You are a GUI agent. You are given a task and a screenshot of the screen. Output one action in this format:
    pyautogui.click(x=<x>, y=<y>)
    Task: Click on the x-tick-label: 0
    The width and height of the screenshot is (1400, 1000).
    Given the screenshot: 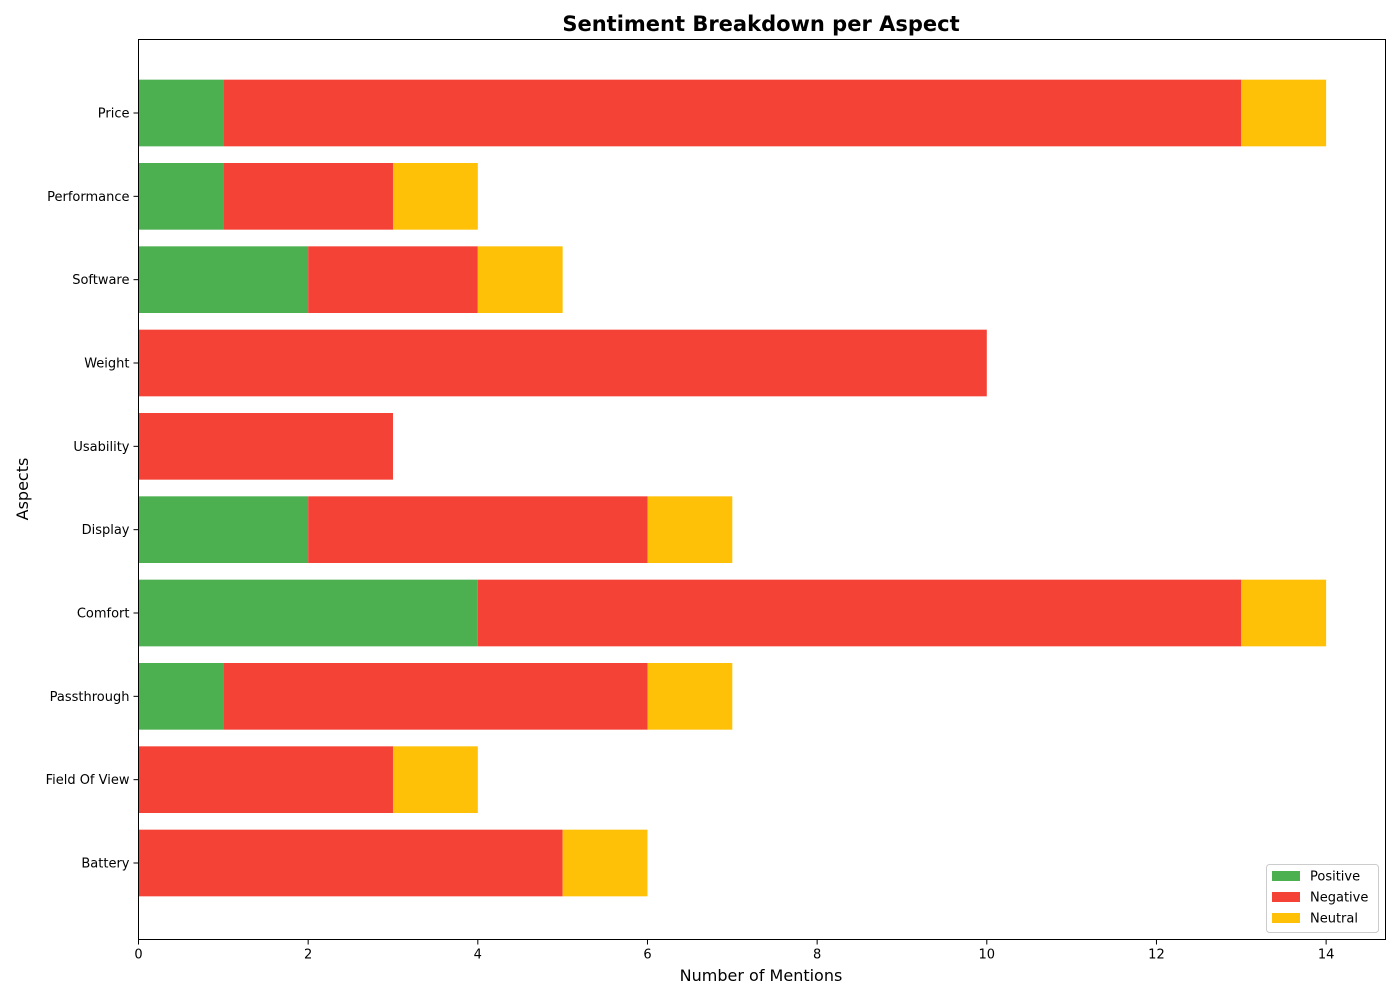 What is the action you would take?
    pyautogui.click(x=138, y=955)
    